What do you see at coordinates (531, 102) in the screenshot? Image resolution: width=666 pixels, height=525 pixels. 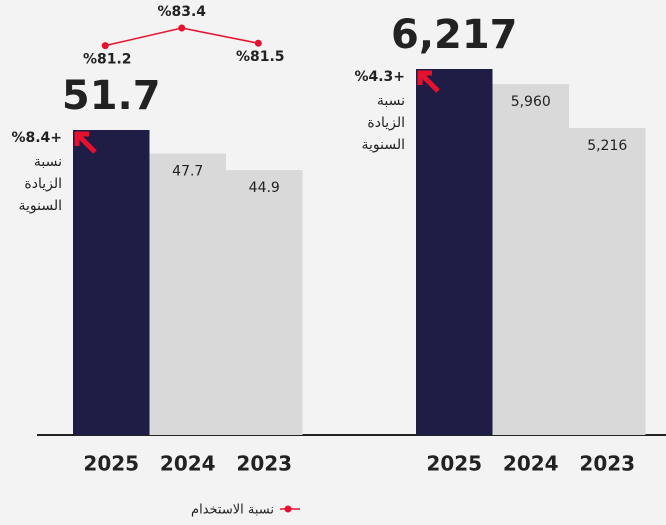 I see `value-label: 5,960` at bounding box center [531, 102].